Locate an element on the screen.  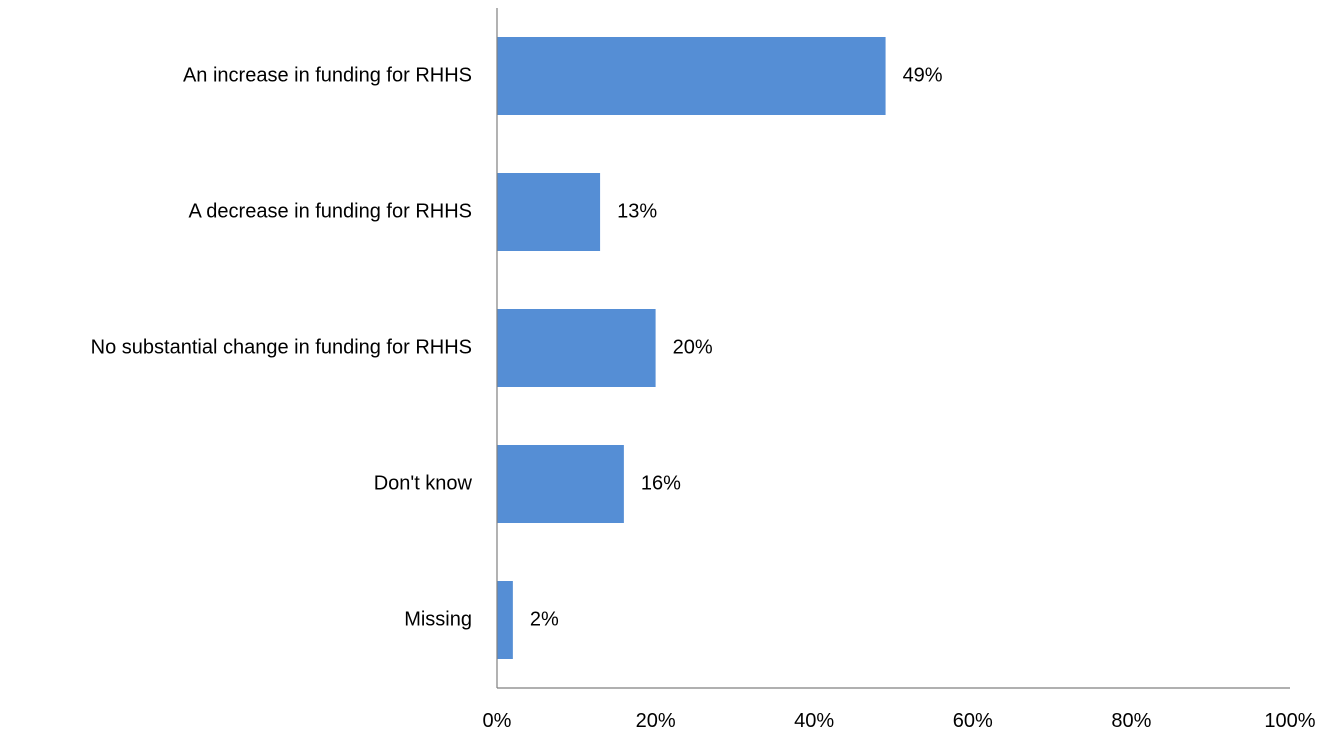
x-tick-label: 40% is located at coordinates (814, 721).